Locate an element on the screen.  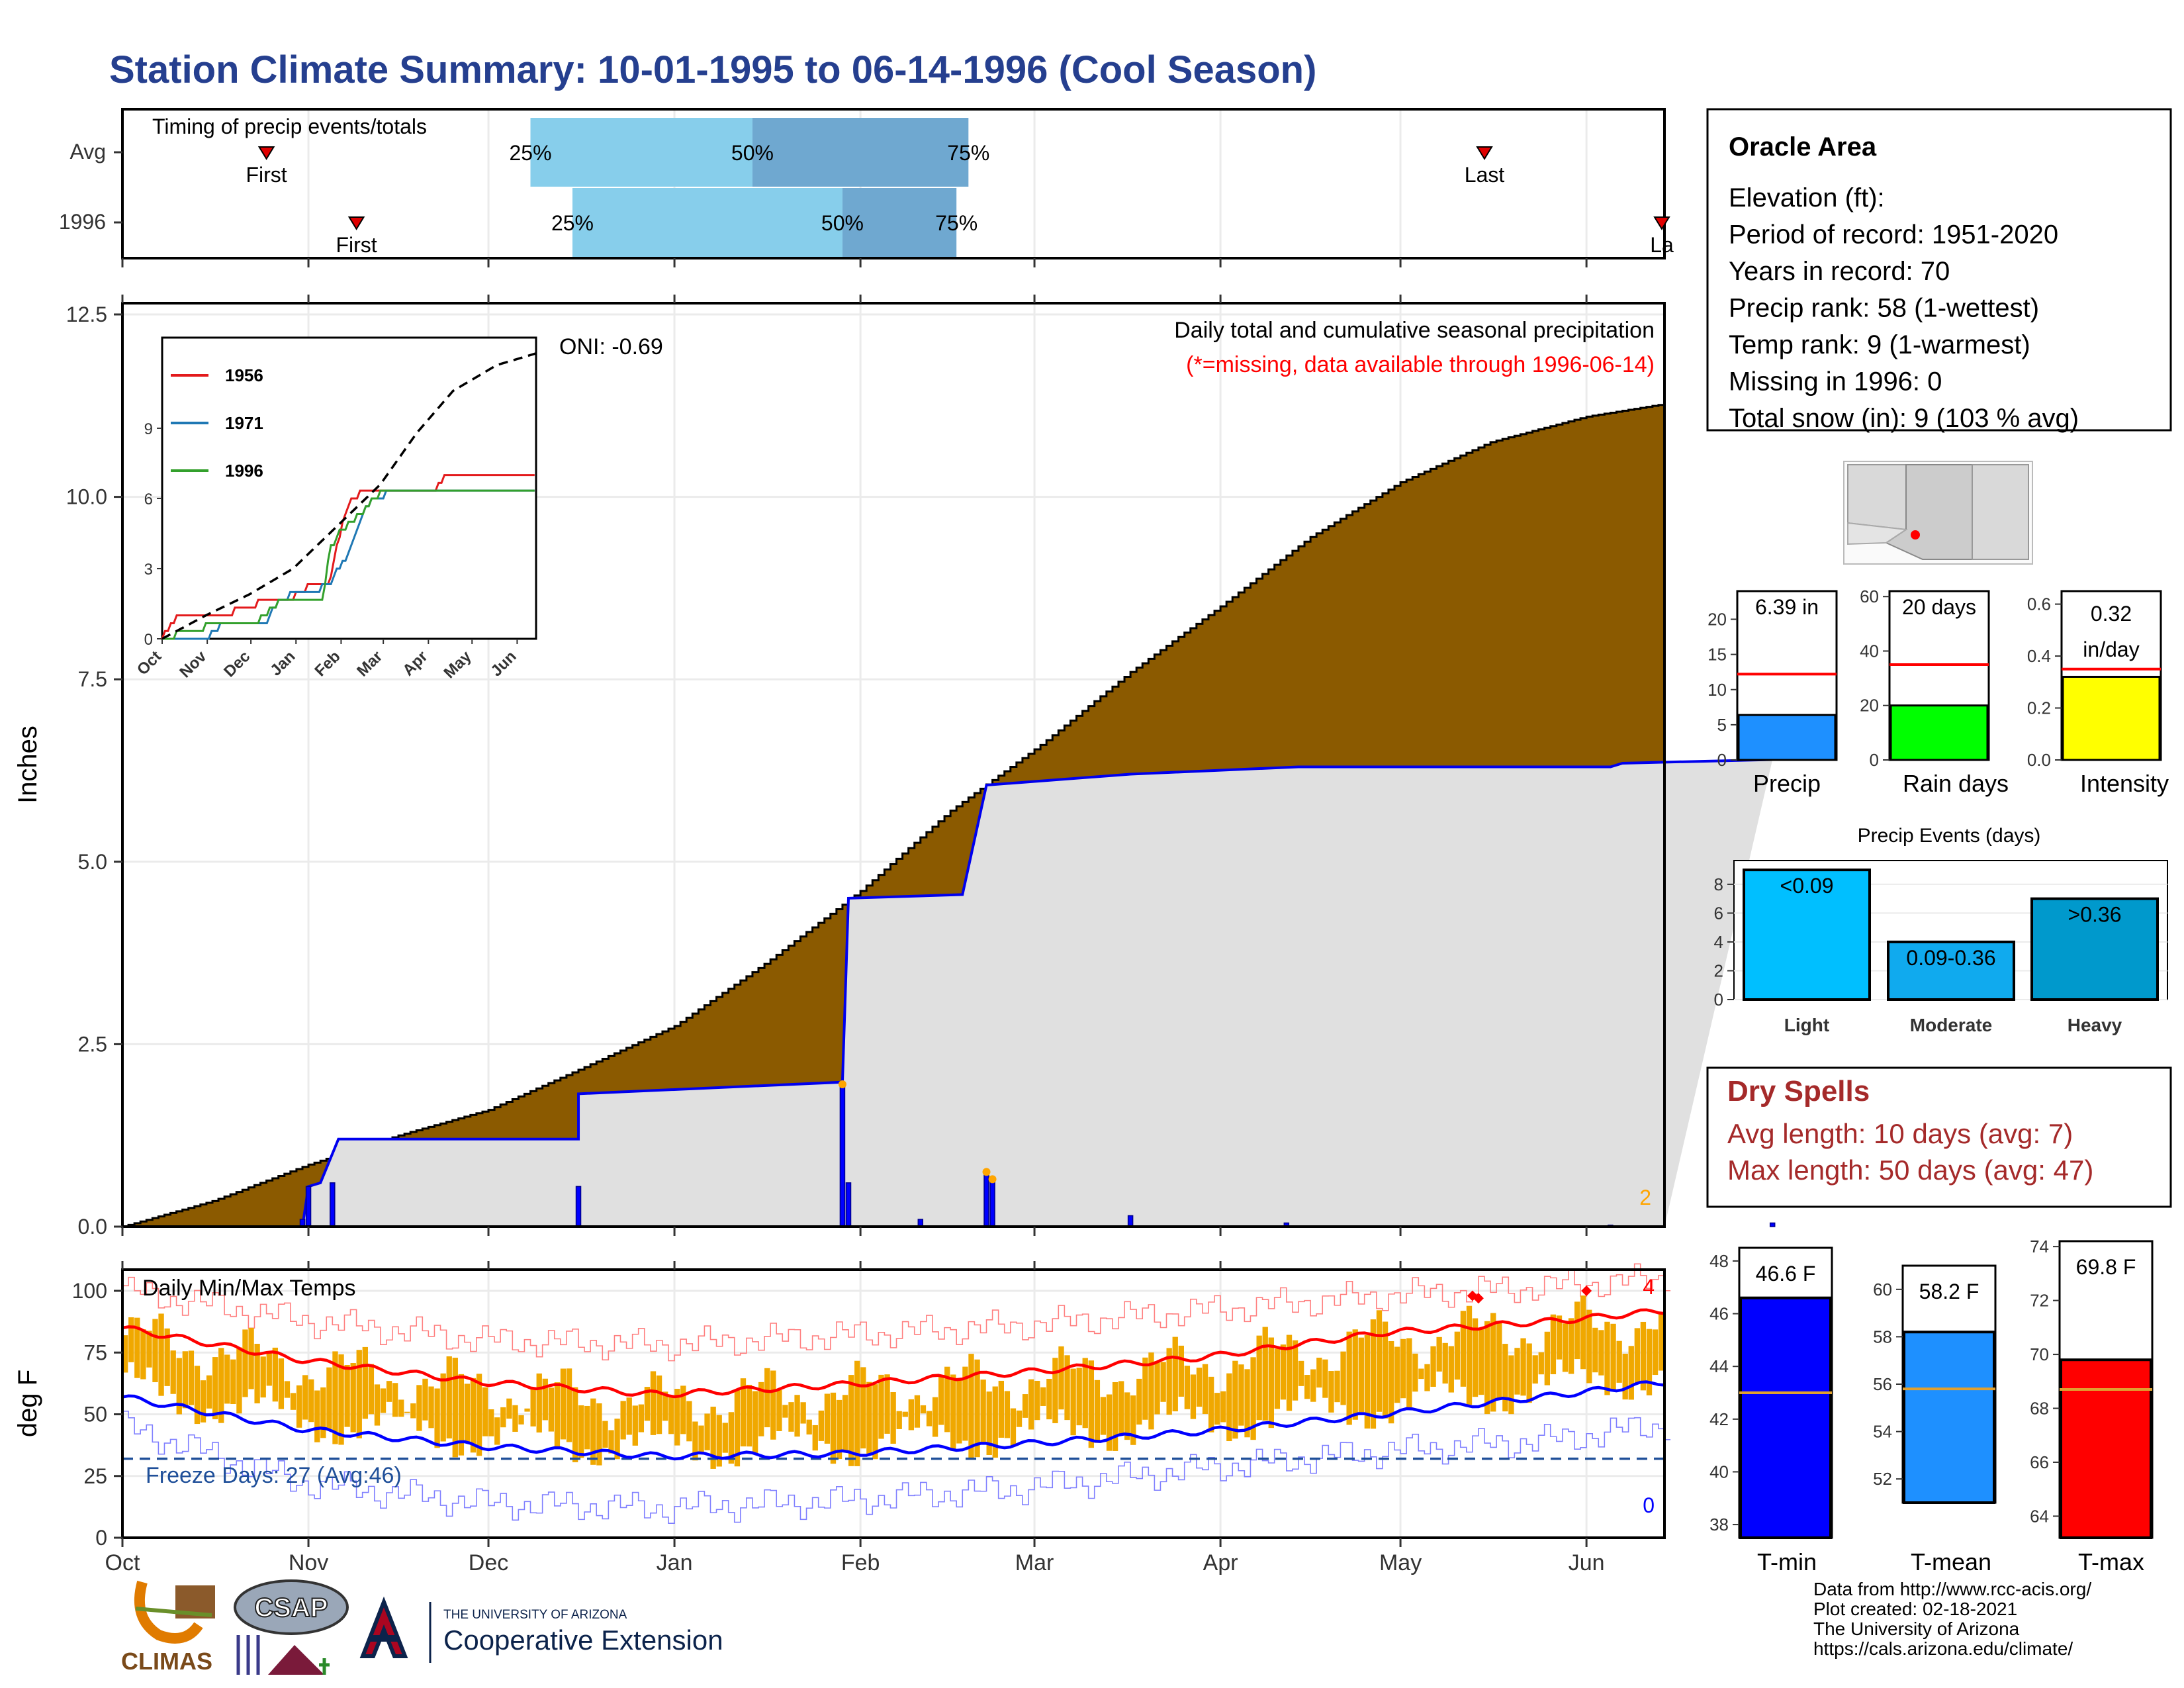
timing-p50-label: 50% is located at coordinates (752, 153).